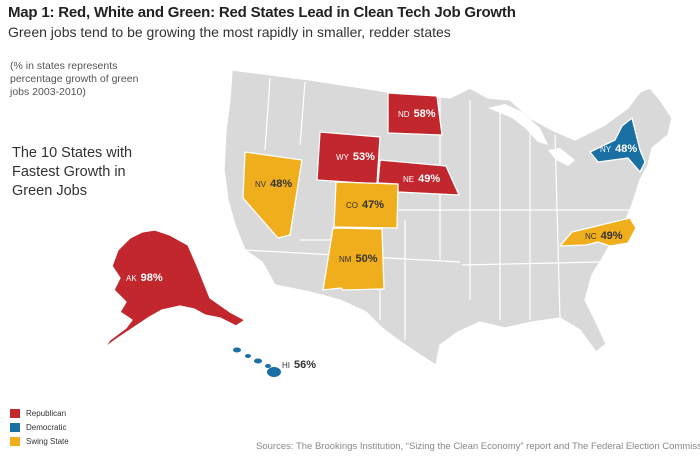  Describe the element at coordinates (174, 289) in the screenshot. I see `state-ak` at that location.